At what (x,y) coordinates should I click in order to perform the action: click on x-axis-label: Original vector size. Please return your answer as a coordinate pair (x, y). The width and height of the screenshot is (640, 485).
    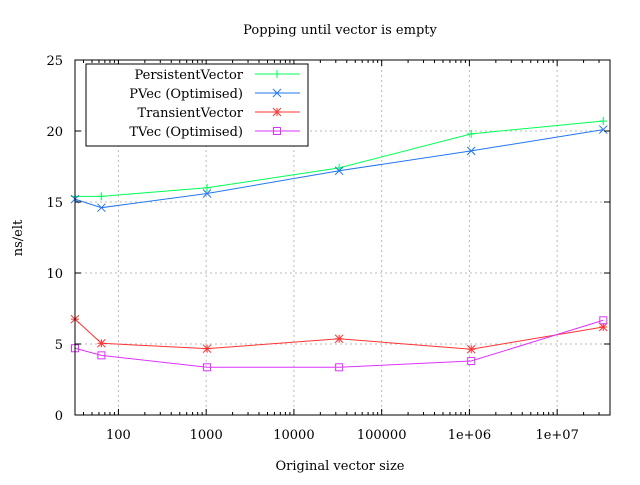
    Looking at the image, I should click on (339, 466).